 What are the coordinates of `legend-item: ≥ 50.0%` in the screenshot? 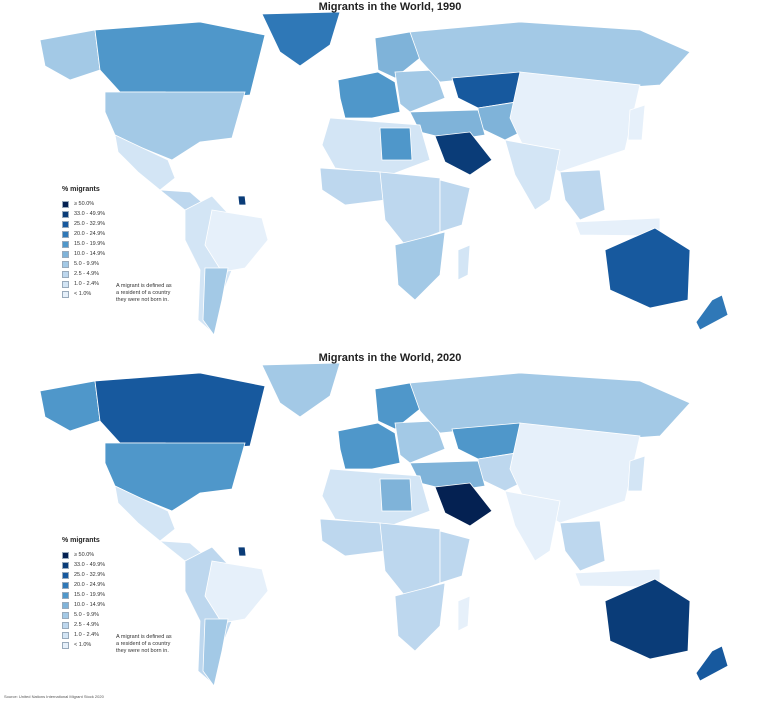 It's located at (122, 555).